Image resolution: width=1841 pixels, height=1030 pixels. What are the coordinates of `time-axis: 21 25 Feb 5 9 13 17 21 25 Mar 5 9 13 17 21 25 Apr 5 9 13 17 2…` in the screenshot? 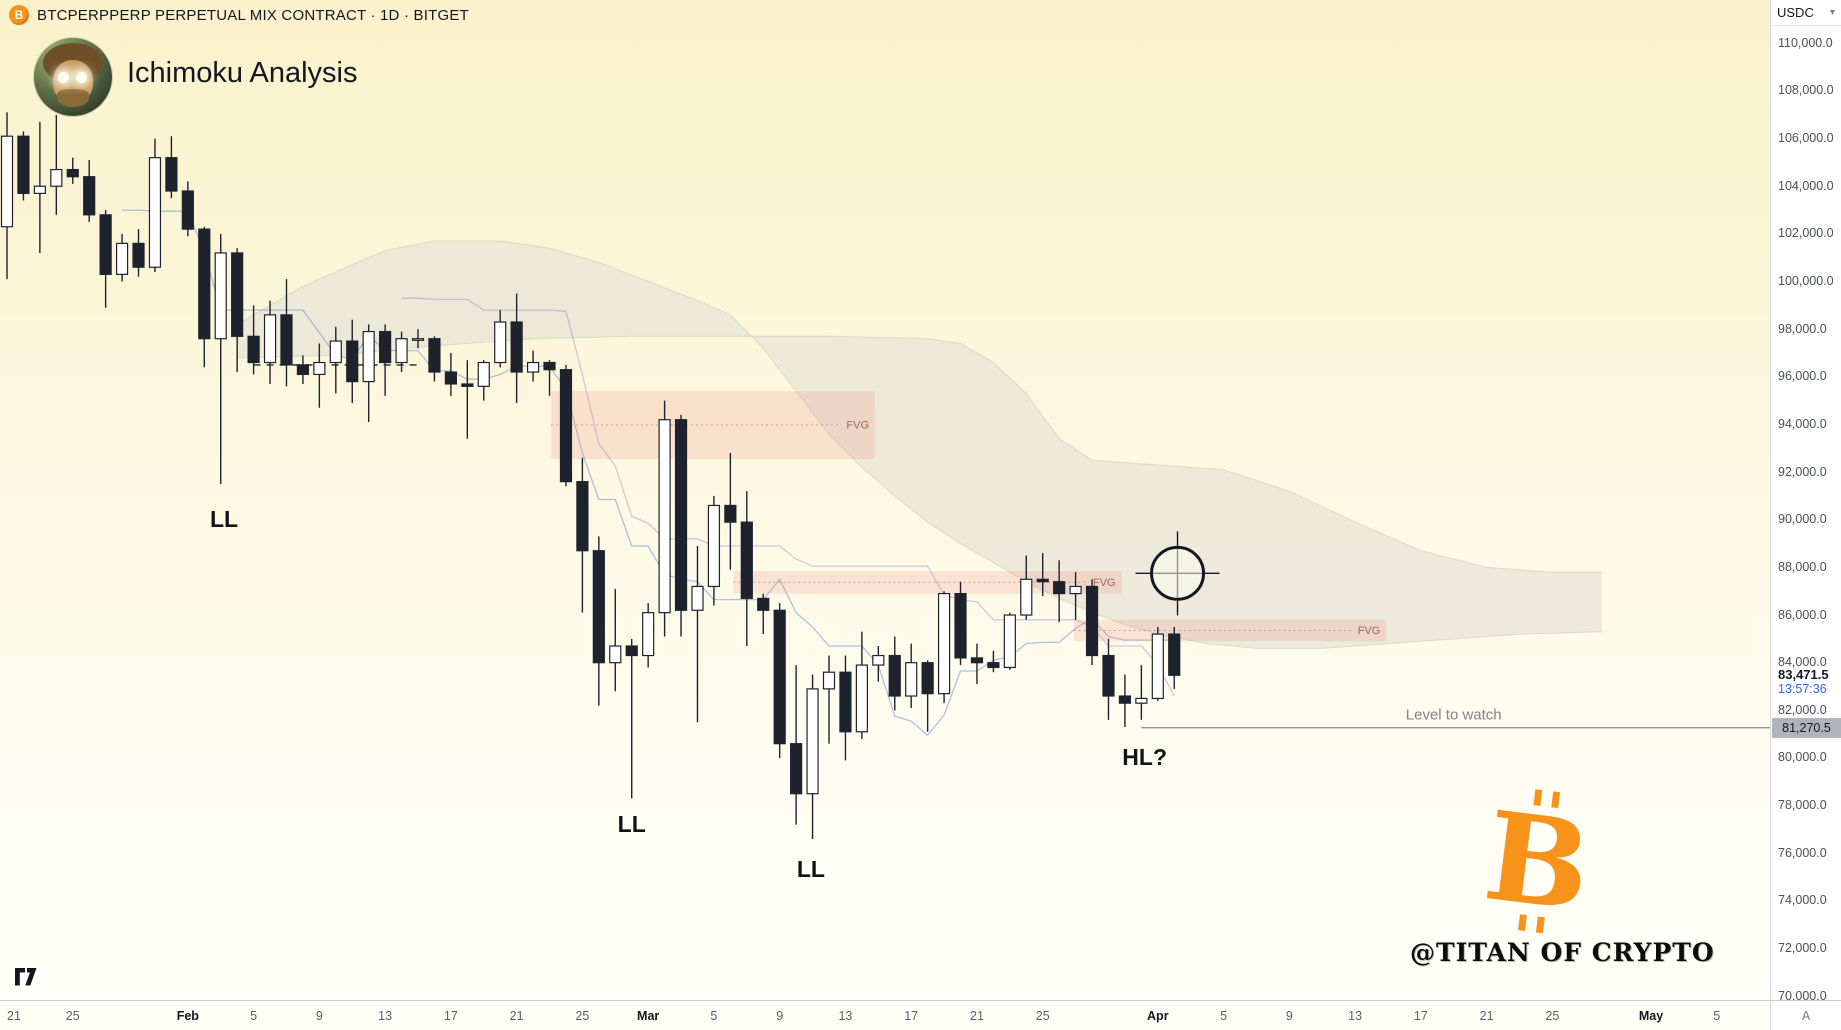 It's located at (885, 1015).